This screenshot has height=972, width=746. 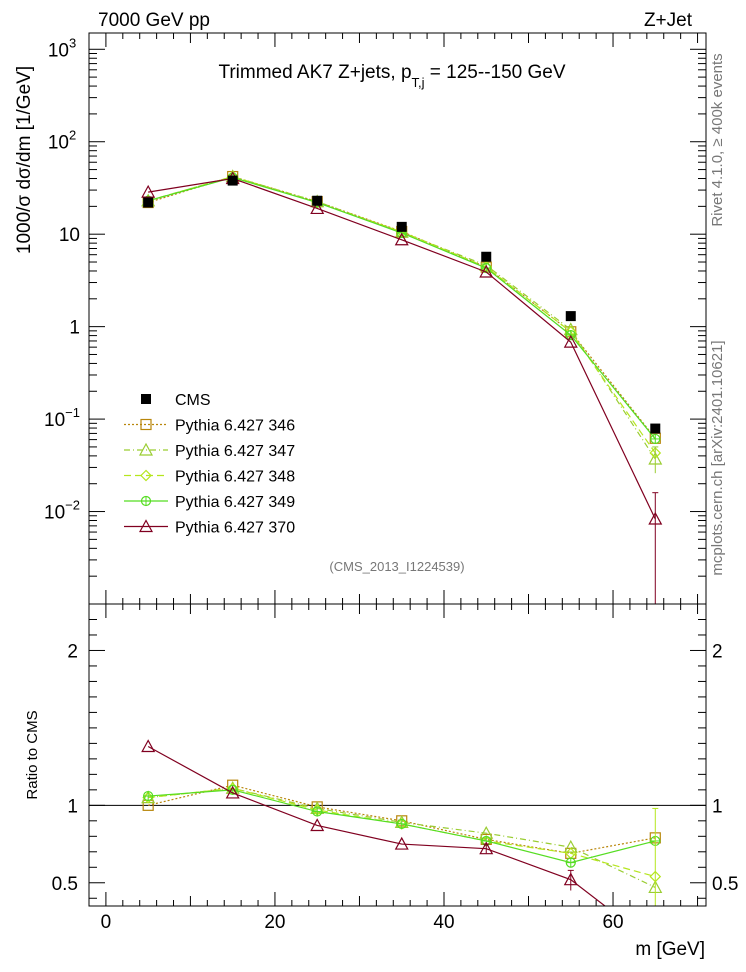 I want to click on legend-marker-cms, so click(x=146, y=399).